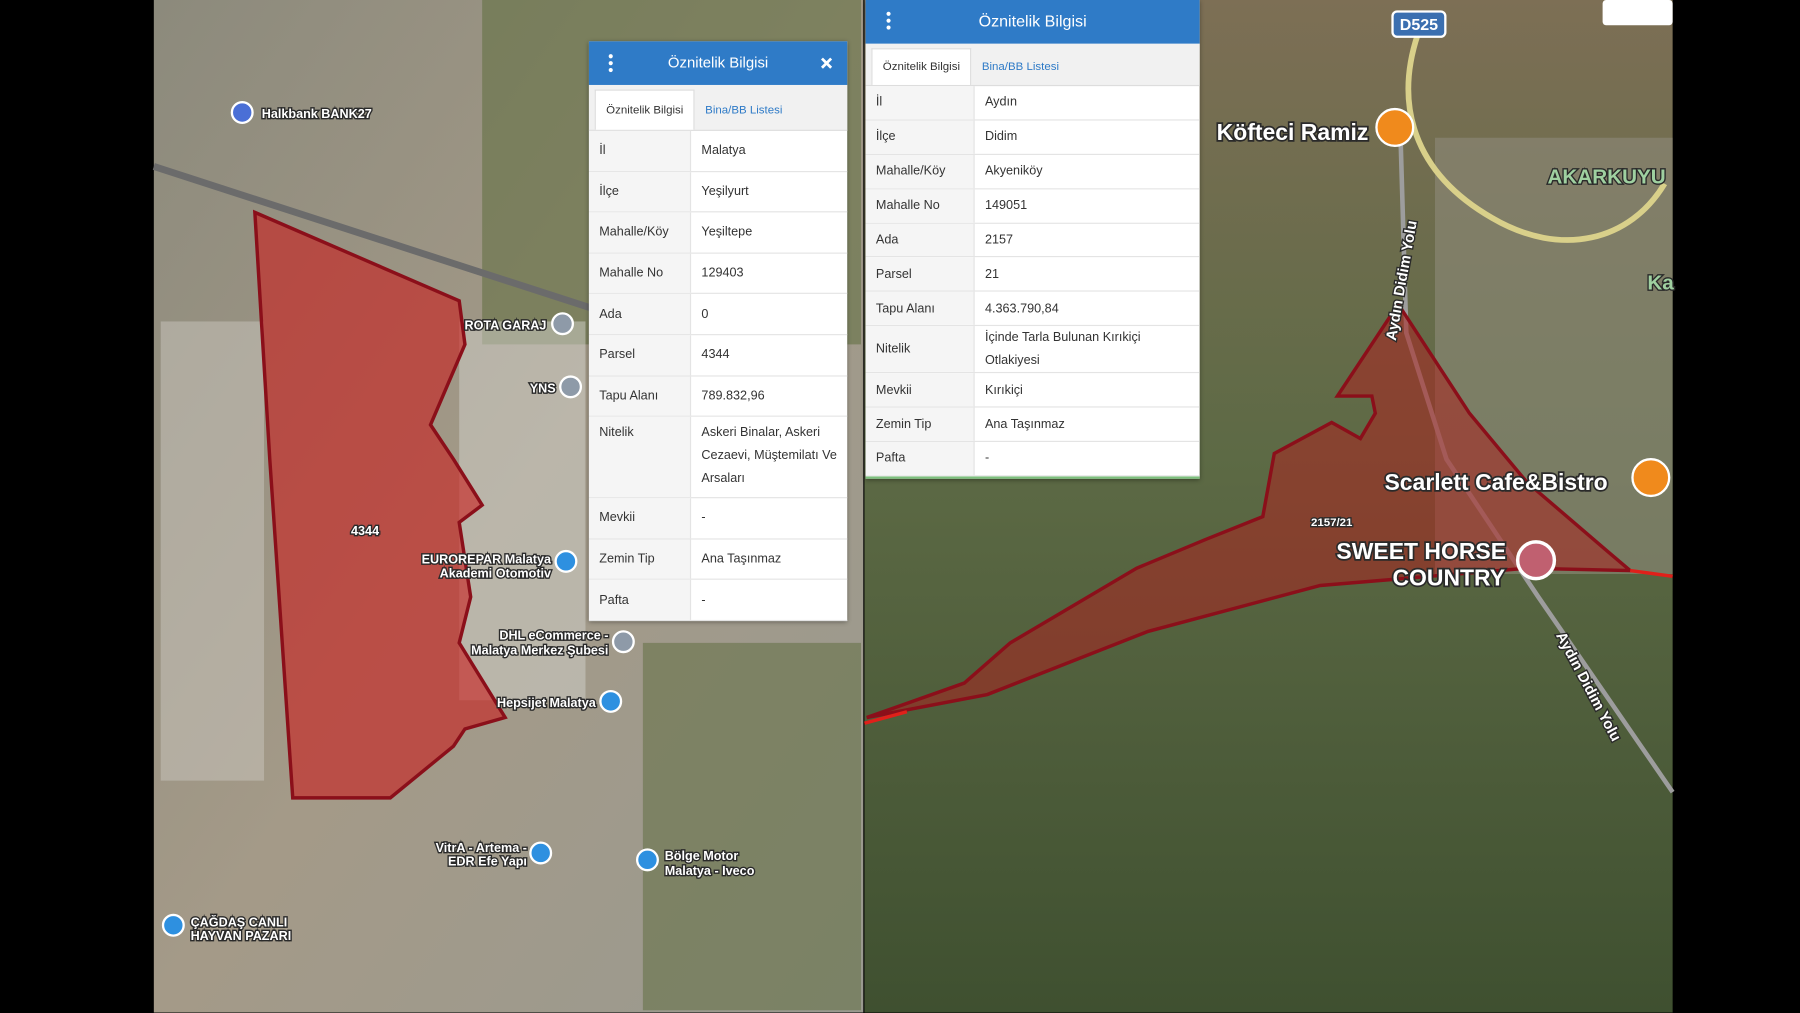 The image size is (1800, 1013). I want to click on map-label: Malatya Merkez Şubesi, so click(540, 650).